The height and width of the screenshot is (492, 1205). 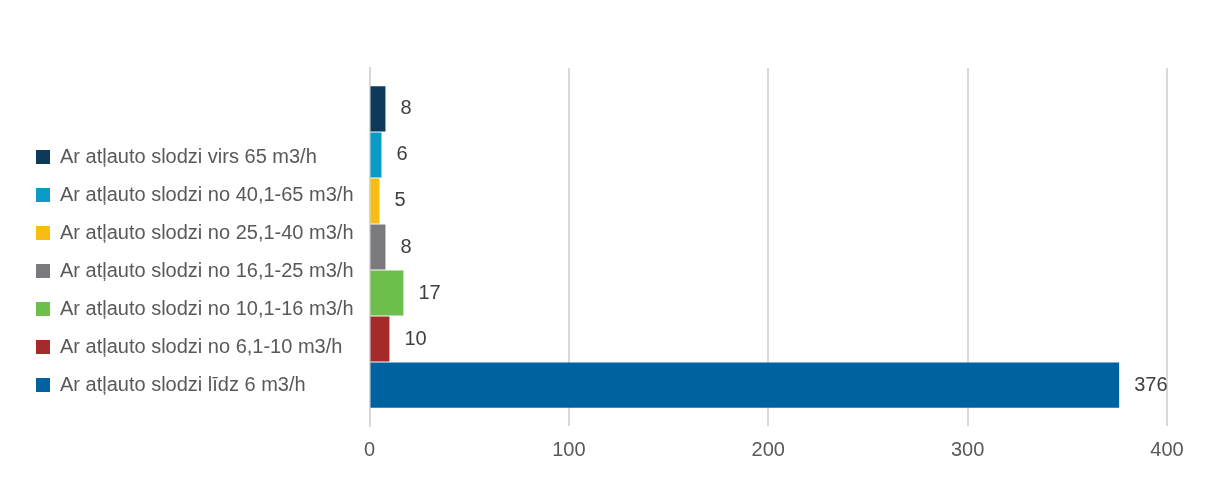 I want to click on data-label: 17, so click(x=429, y=291).